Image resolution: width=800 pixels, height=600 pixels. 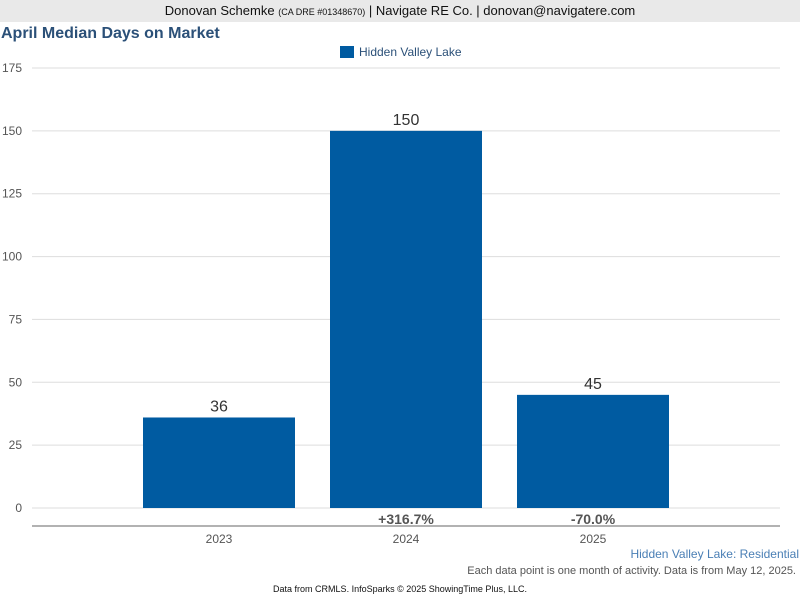 I want to click on legend: Hidden Valley Lake, so click(x=401, y=52).